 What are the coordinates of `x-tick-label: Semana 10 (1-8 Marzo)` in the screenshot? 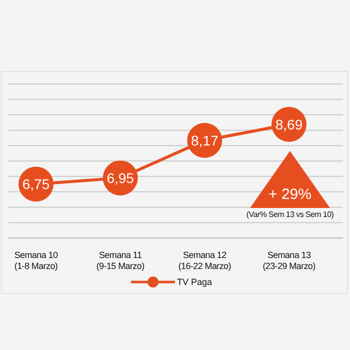 It's located at (36, 260).